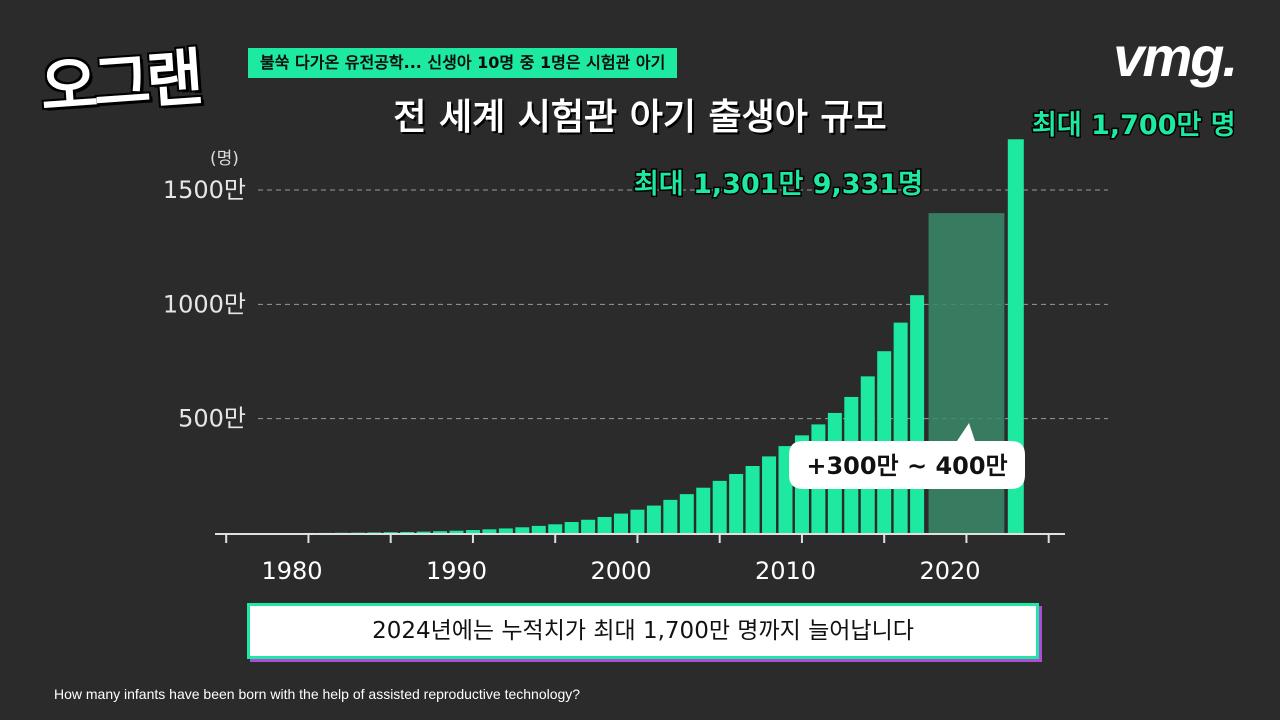 This screenshot has height=720, width=1280. What do you see at coordinates (505, 530) in the screenshot?
I see `bar-1993` at bounding box center [505, 530].